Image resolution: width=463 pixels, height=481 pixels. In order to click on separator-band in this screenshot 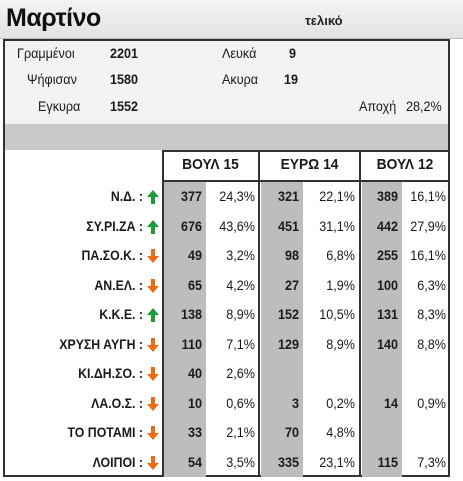, I will do `click(226, 137)`.